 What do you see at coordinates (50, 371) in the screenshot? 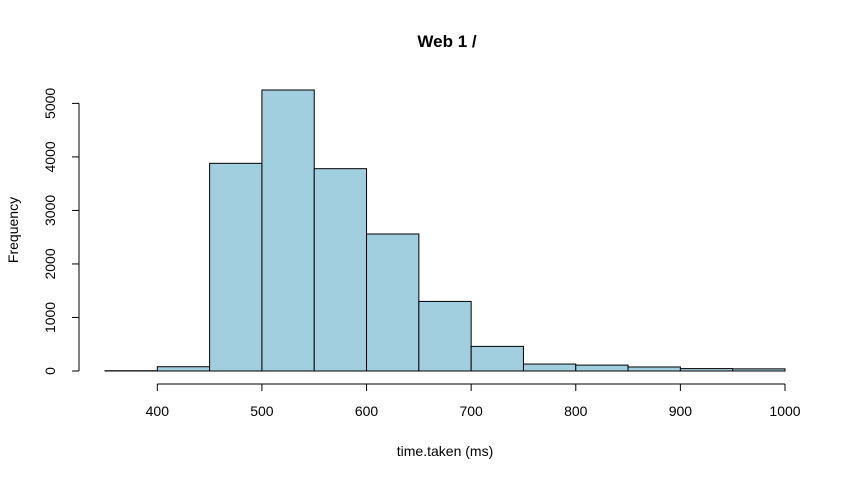
I see `y-tick-label: 0` at bounding box center [50, 371].